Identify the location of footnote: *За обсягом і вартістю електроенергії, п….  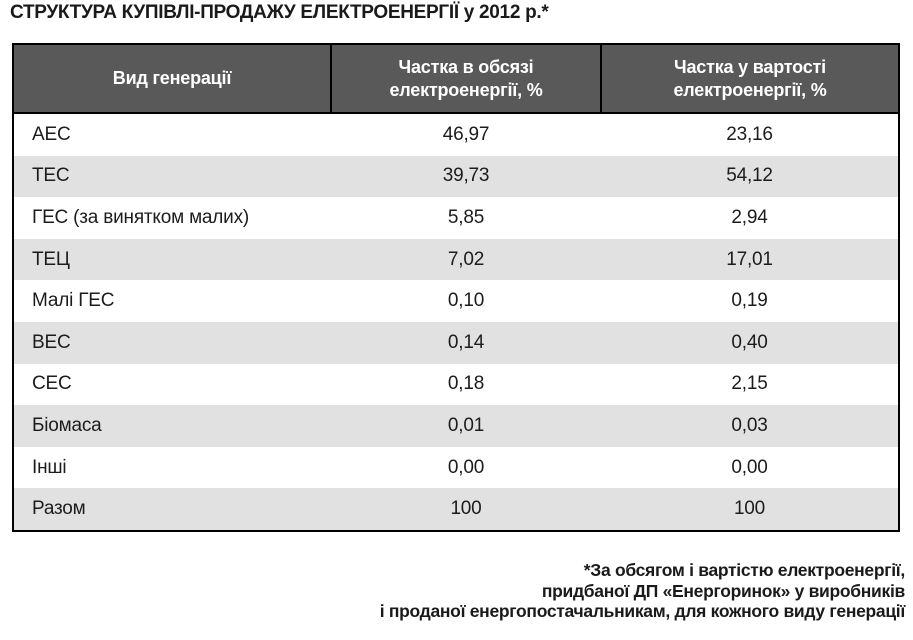
(453, 591).